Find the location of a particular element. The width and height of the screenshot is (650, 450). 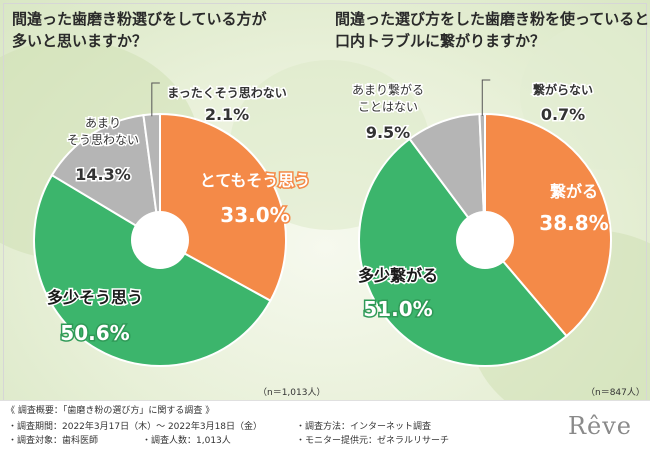

pie1-label-4: まったくそう思わない is located at coordinates (227, 93).